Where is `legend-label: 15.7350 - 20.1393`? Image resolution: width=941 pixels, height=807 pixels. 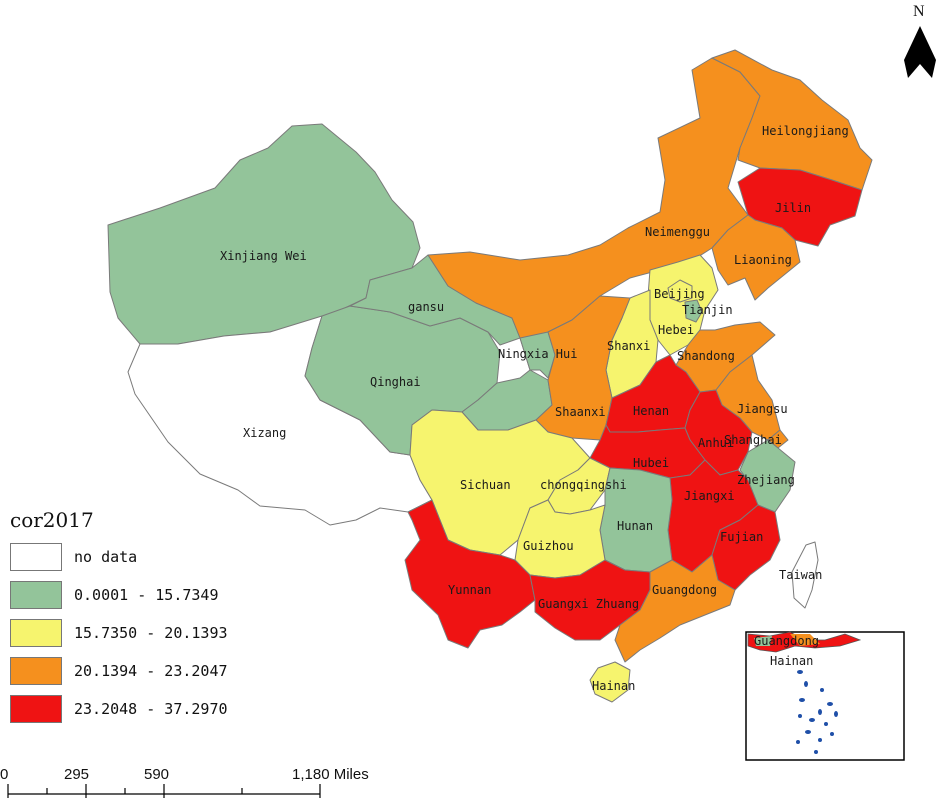 legend-label: 15.7350 - 20.1393 is located at coordinates (151, 633).